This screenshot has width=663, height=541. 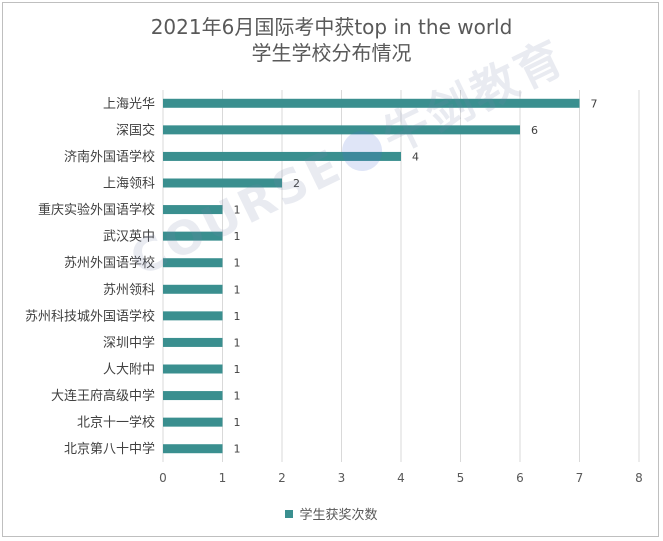 I want to click on legend-label: 学生获奖次数, so click(x=338, y=515).